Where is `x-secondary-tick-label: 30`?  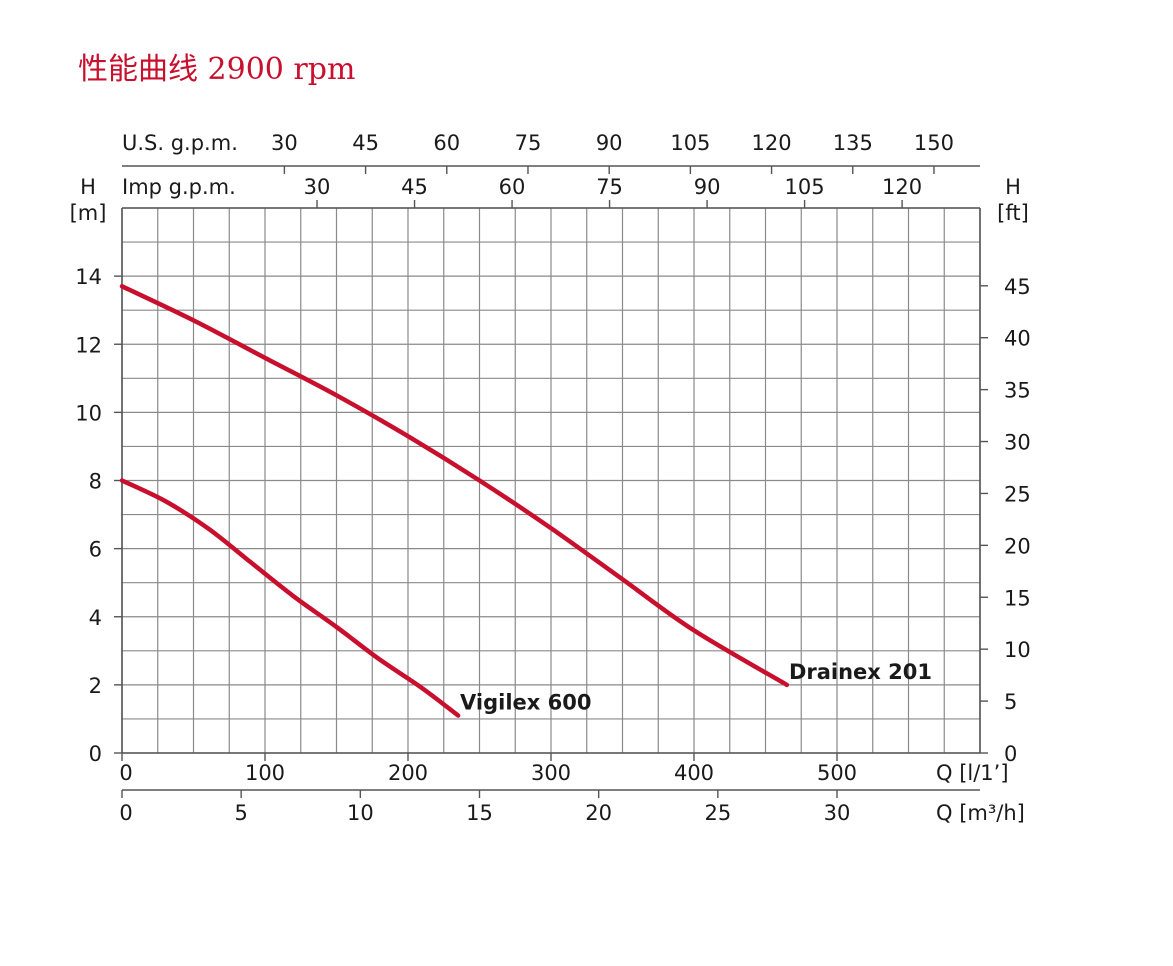 x-secondary-tick-label: 30 is located at coordinates (837, 813).